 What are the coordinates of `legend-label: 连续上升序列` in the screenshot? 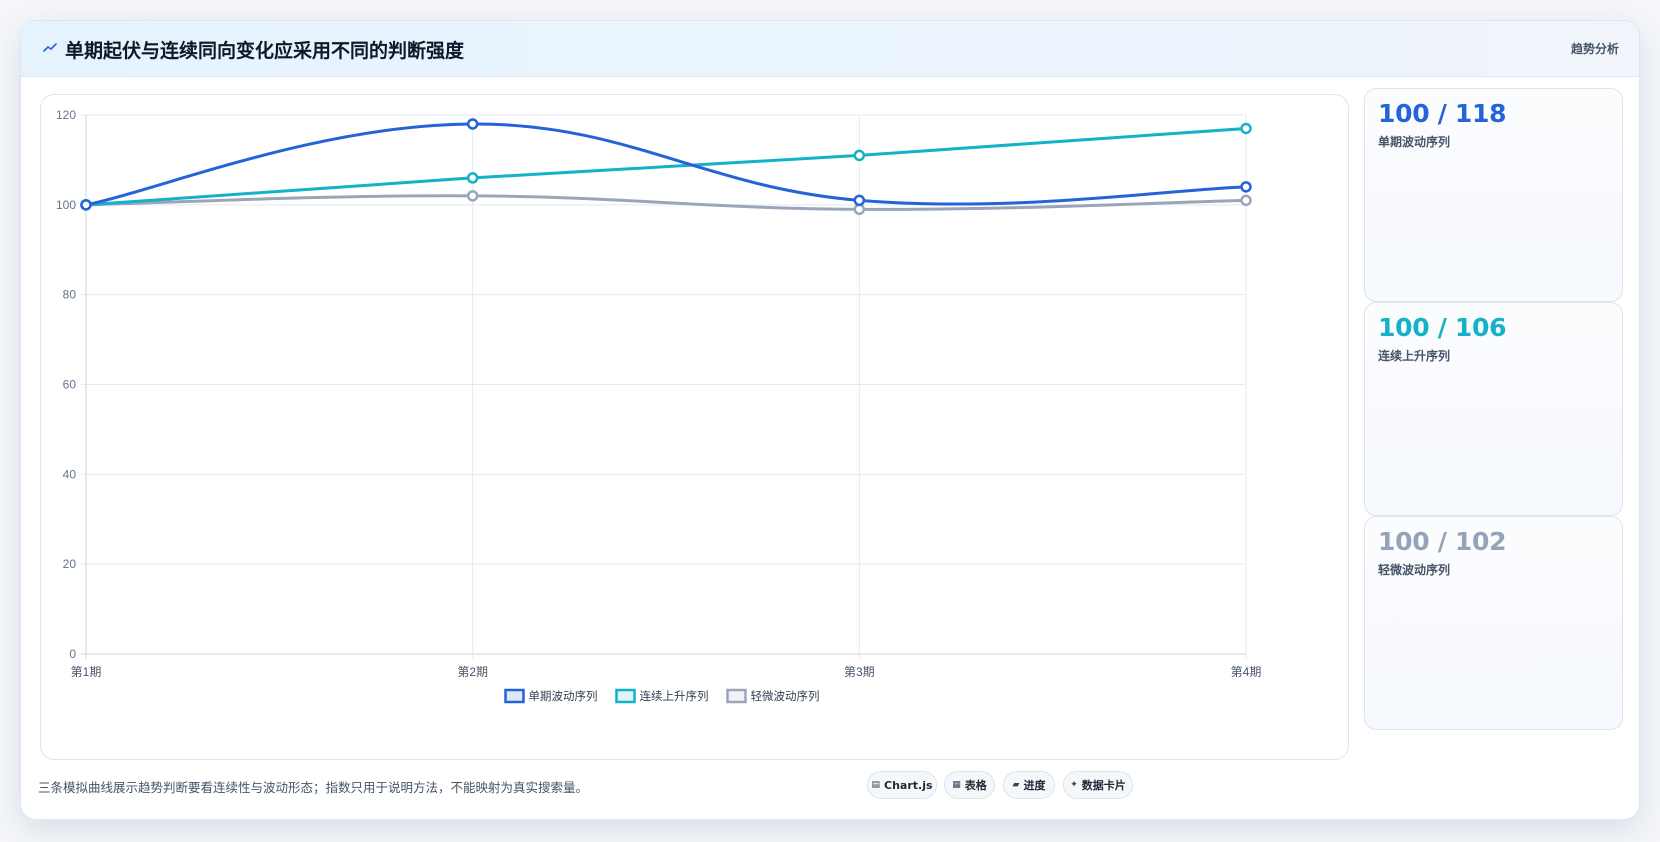 It's located at (674, 696).